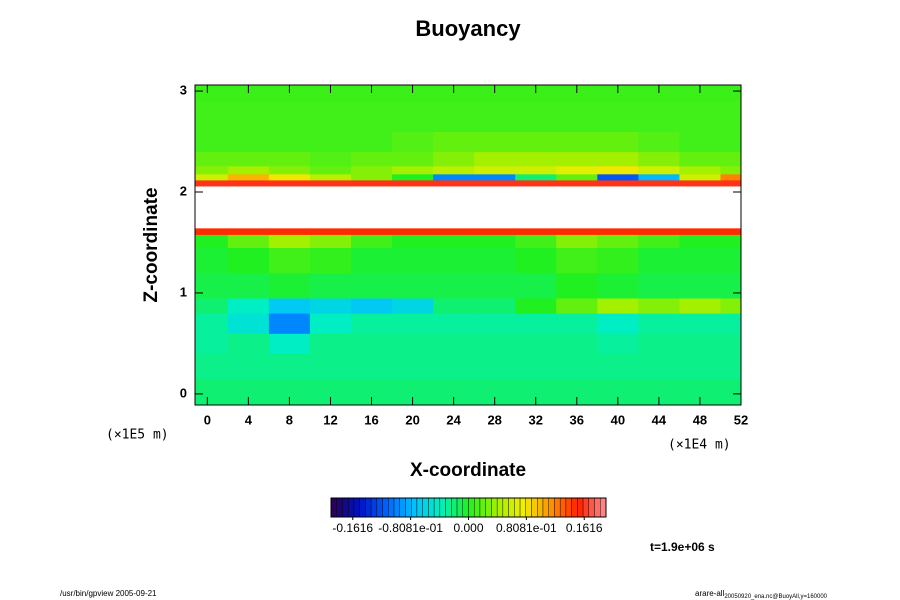  What do you see at coordinates (699, 445) in the screenshot?
I see `x-unit: (×1E4 m)` at bounding box center [699, 445].